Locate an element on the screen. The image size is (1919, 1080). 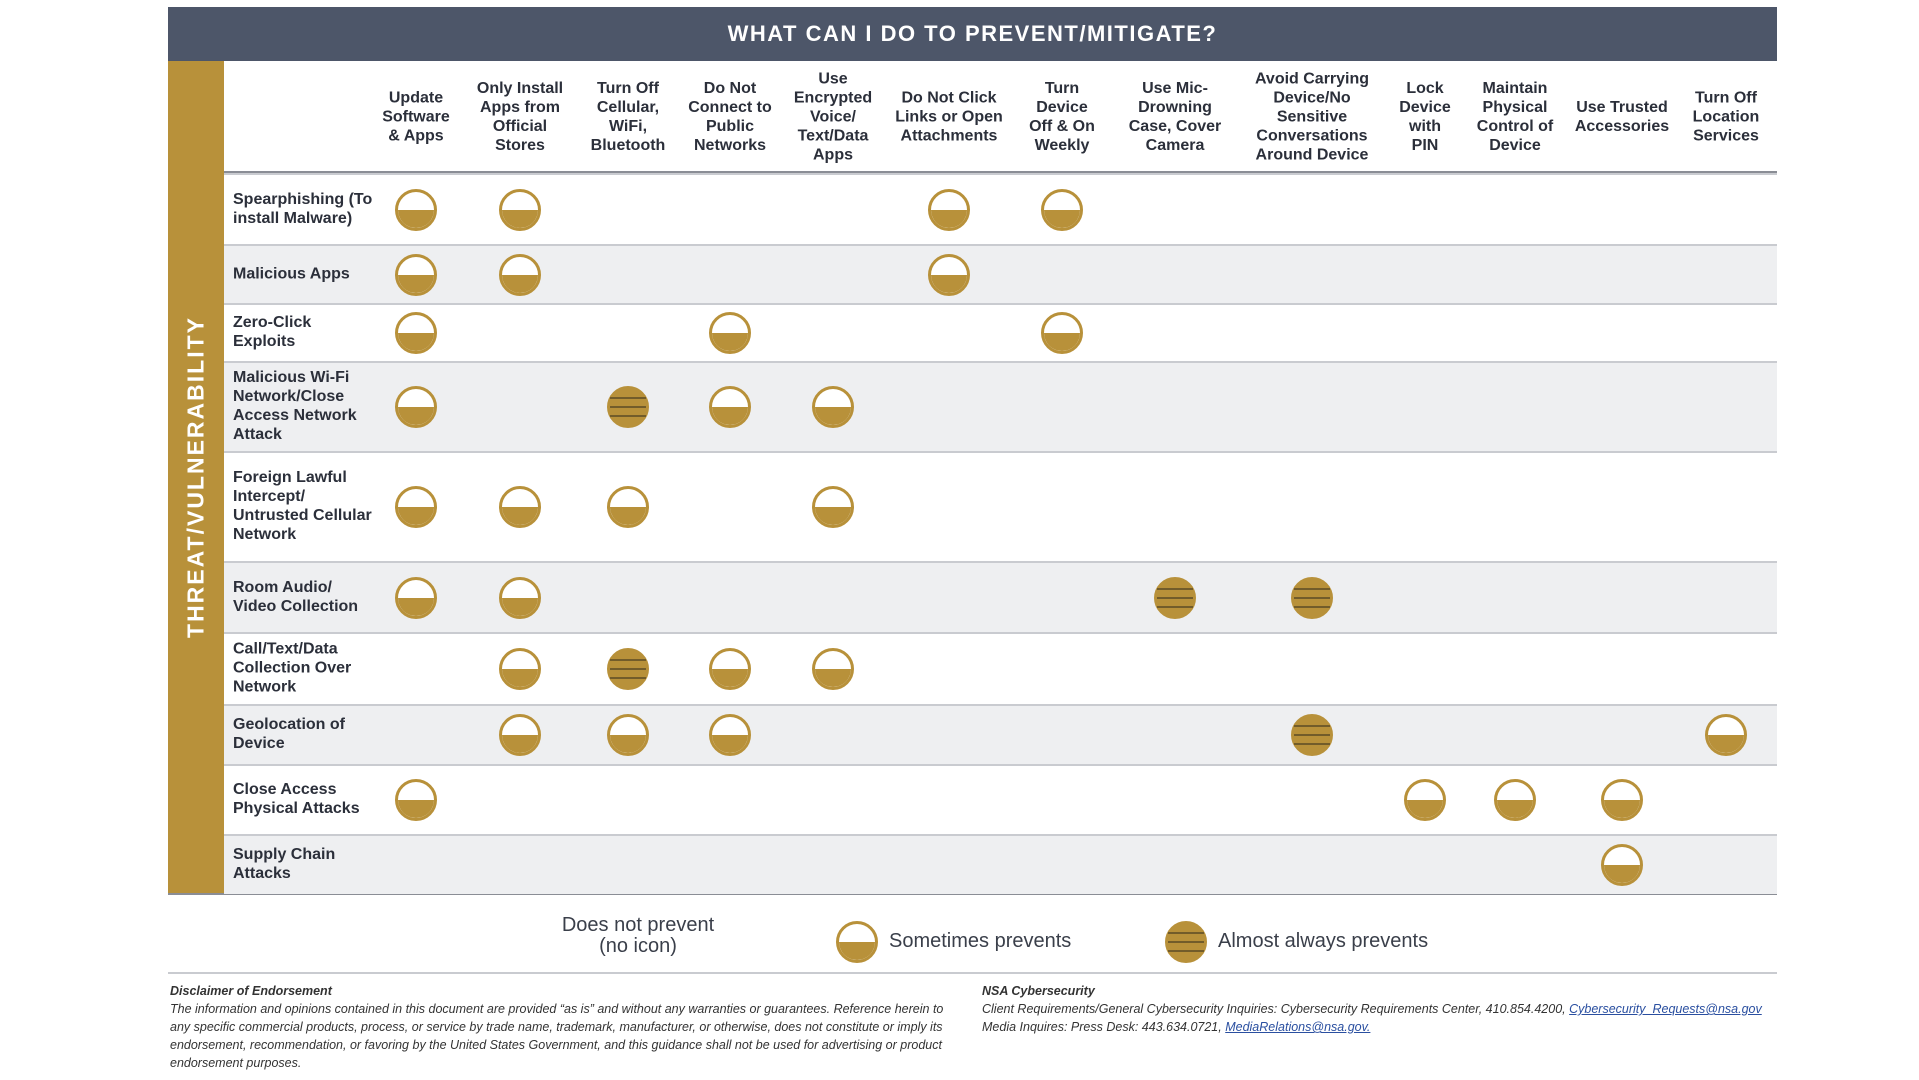
side-bar: THREAT/VULNERABILITY is located at coordinates (196, 477).